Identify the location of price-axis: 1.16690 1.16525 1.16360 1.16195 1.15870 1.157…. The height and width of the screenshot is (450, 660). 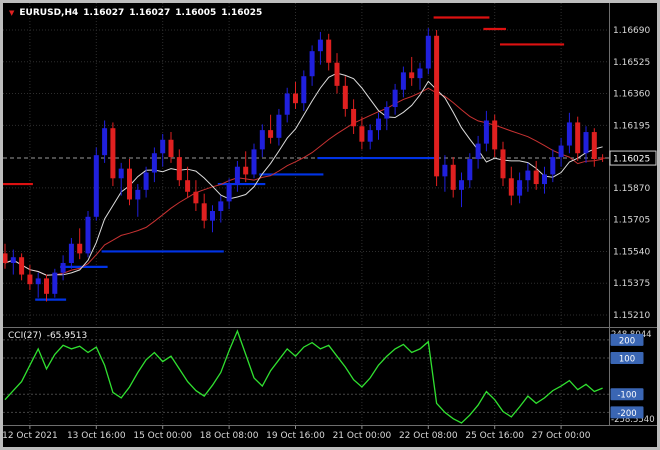
(633, 173).